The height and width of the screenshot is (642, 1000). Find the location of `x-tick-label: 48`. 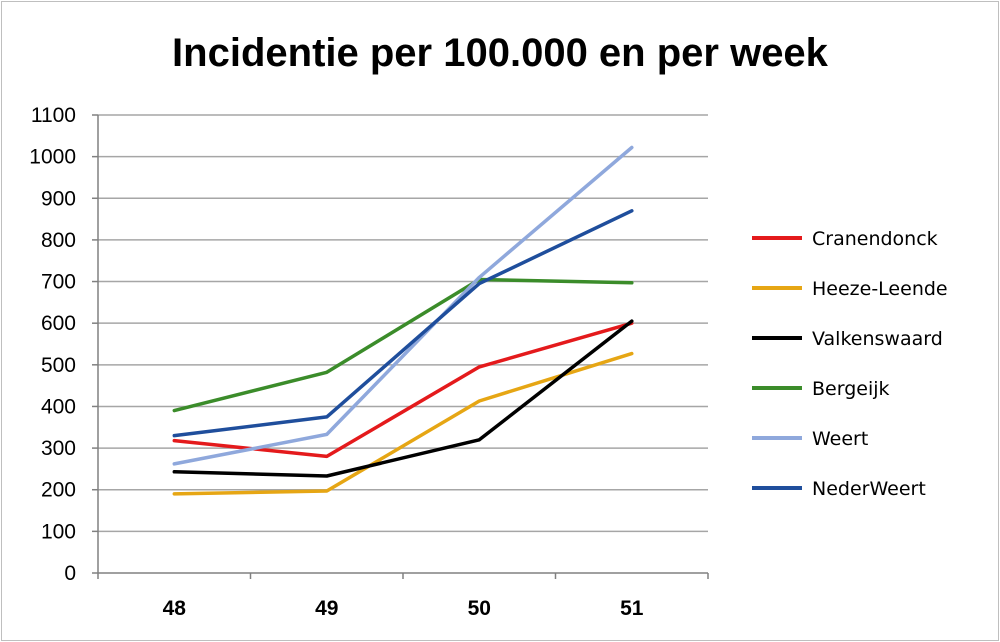

x-tick-label: 48 is located at coordinates (175, 608).